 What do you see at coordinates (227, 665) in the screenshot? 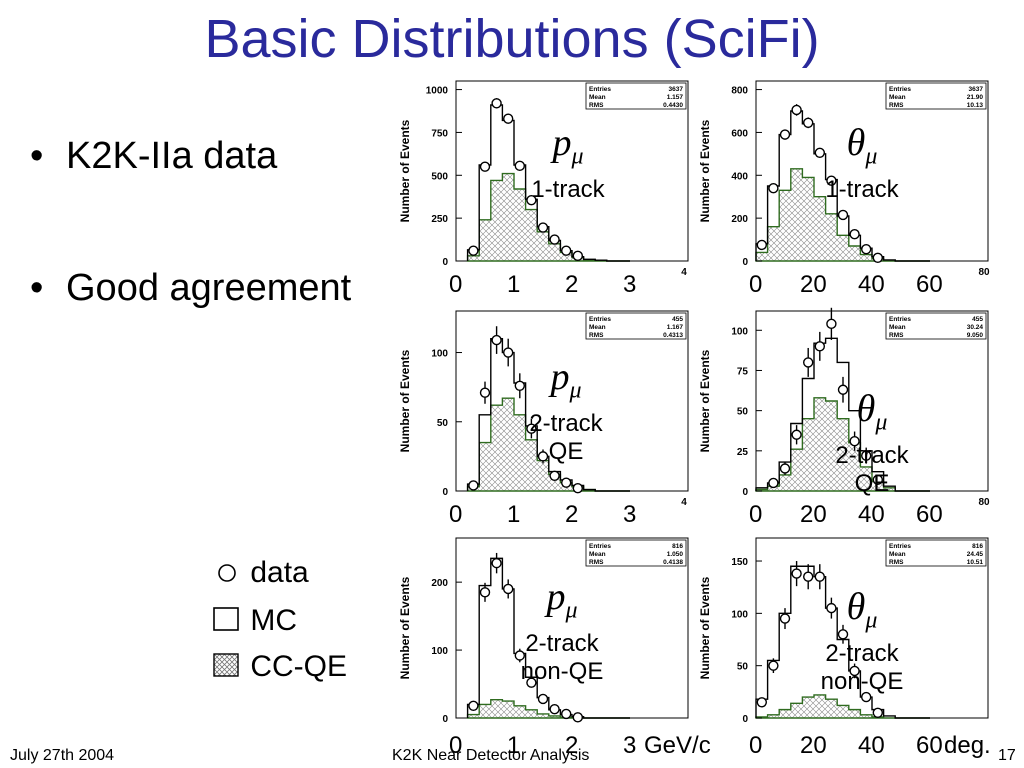
I see `hatched-square-icon` at bounding box center [227, 665].